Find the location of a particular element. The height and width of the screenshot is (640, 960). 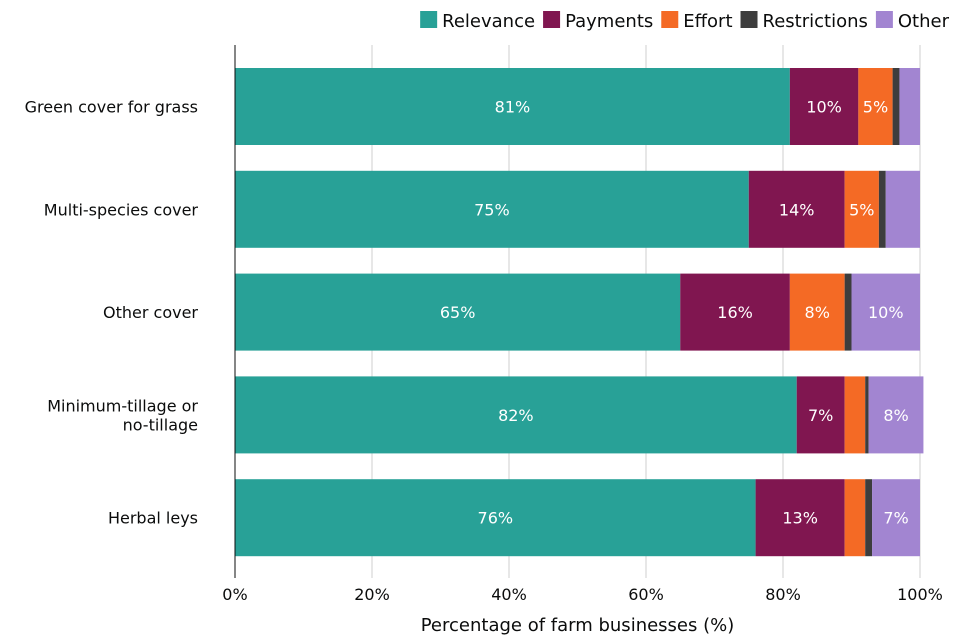

x-tick-label: 0% is located at coordinates (234, 594).